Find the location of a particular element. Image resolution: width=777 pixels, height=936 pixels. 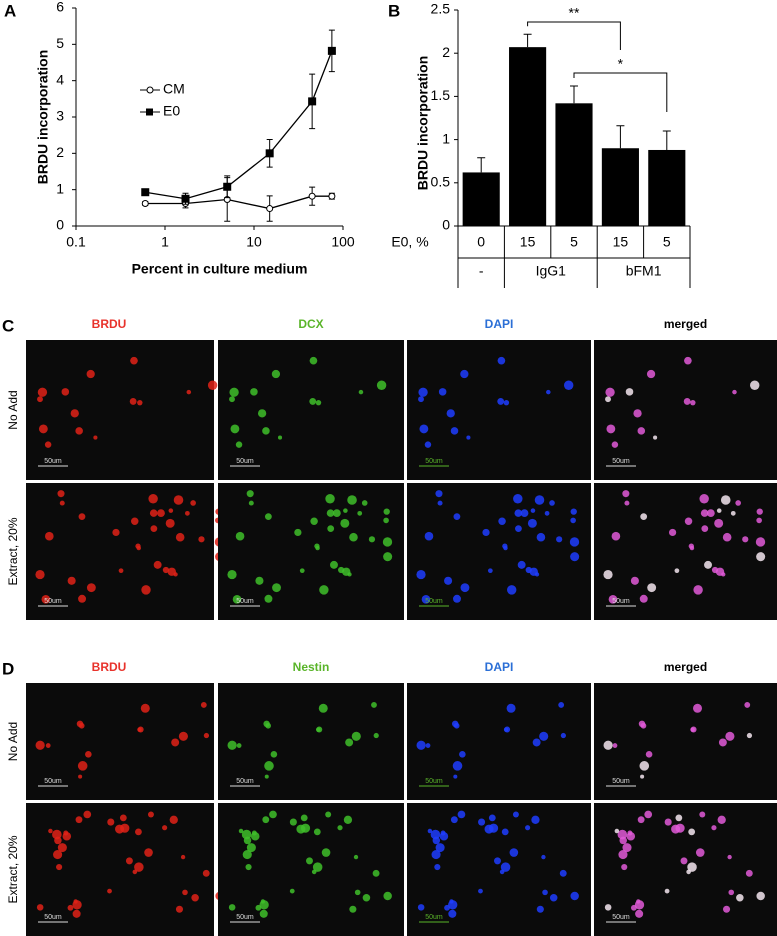

y-tick-label: 6 is located at coordinates (60, 7).